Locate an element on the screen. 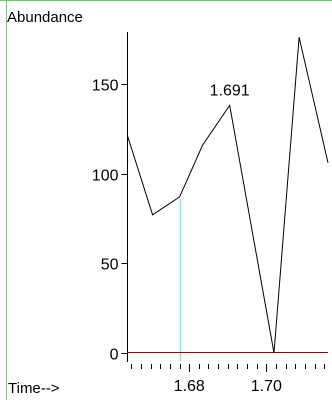 The image size is (332, 400). y-axis-title: Abundance is located at coordinates (45, 17).